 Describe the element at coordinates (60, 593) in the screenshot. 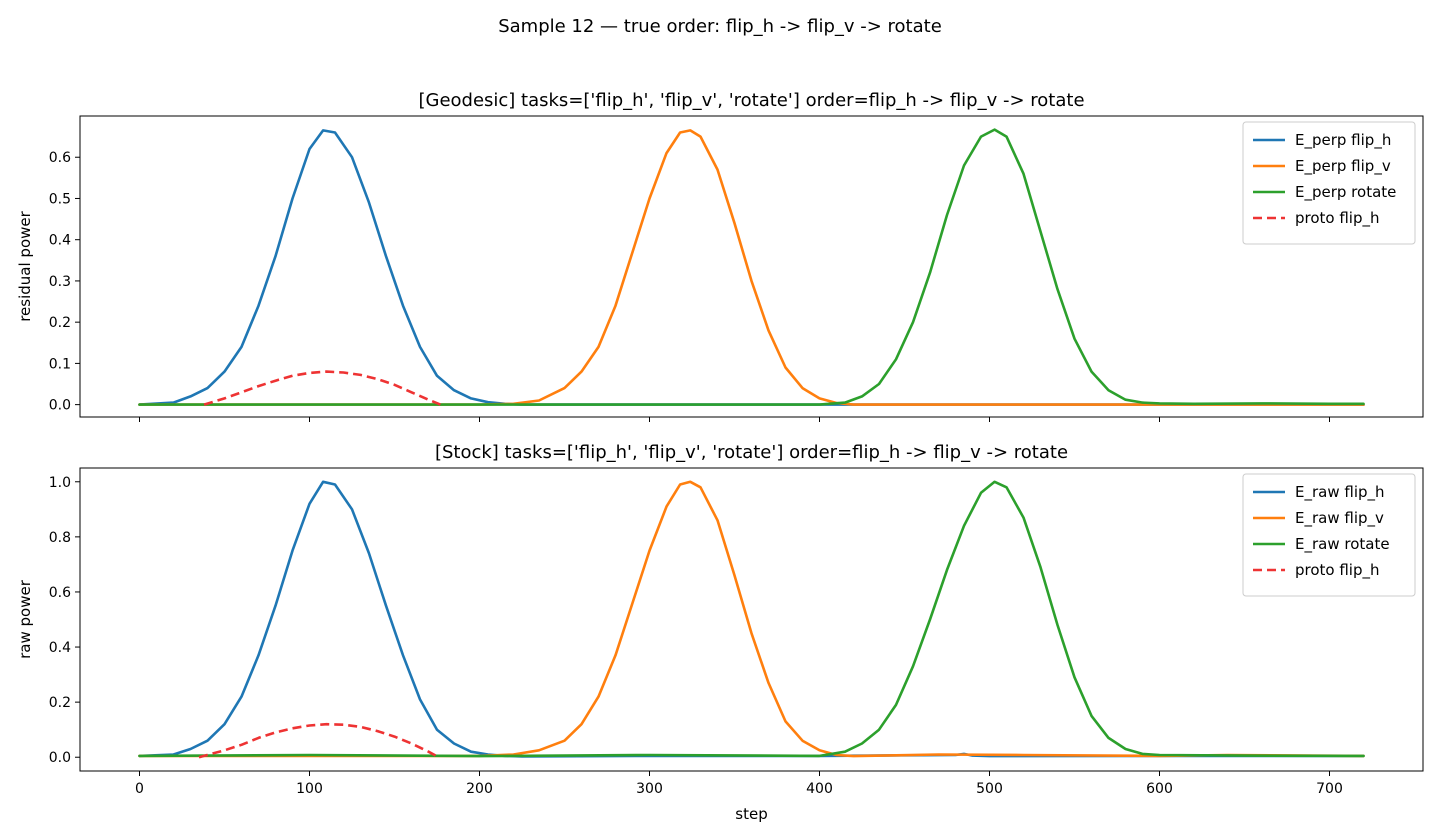

I see `stock-ytick-label: 0.6` at that location.